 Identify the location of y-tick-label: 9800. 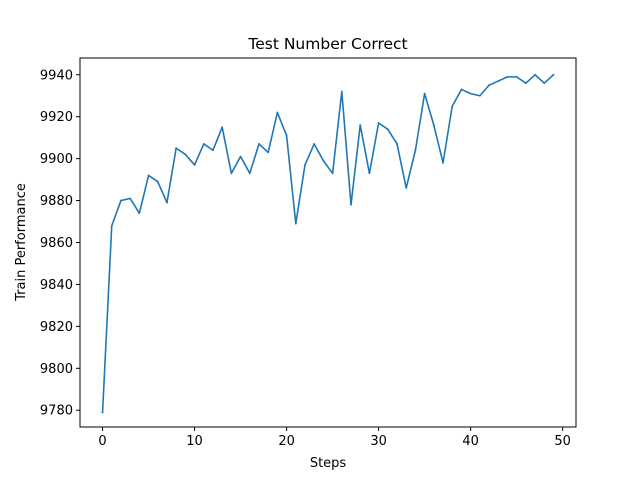
(56, 369).